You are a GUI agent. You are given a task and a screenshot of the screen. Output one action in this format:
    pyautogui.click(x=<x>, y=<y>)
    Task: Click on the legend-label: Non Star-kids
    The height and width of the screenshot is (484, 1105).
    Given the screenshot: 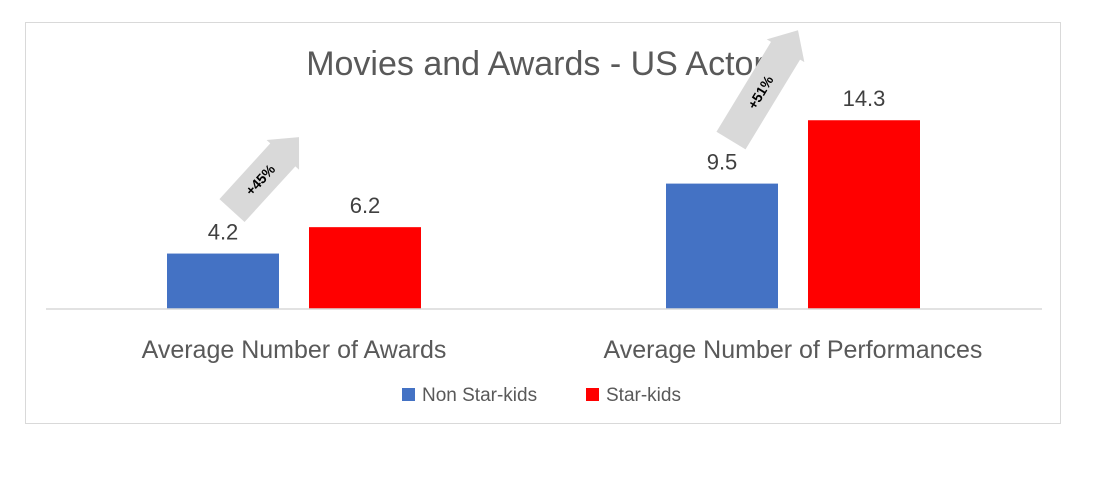 What is the action you would take?
    pyautogui.click(x=479, y=395)
    